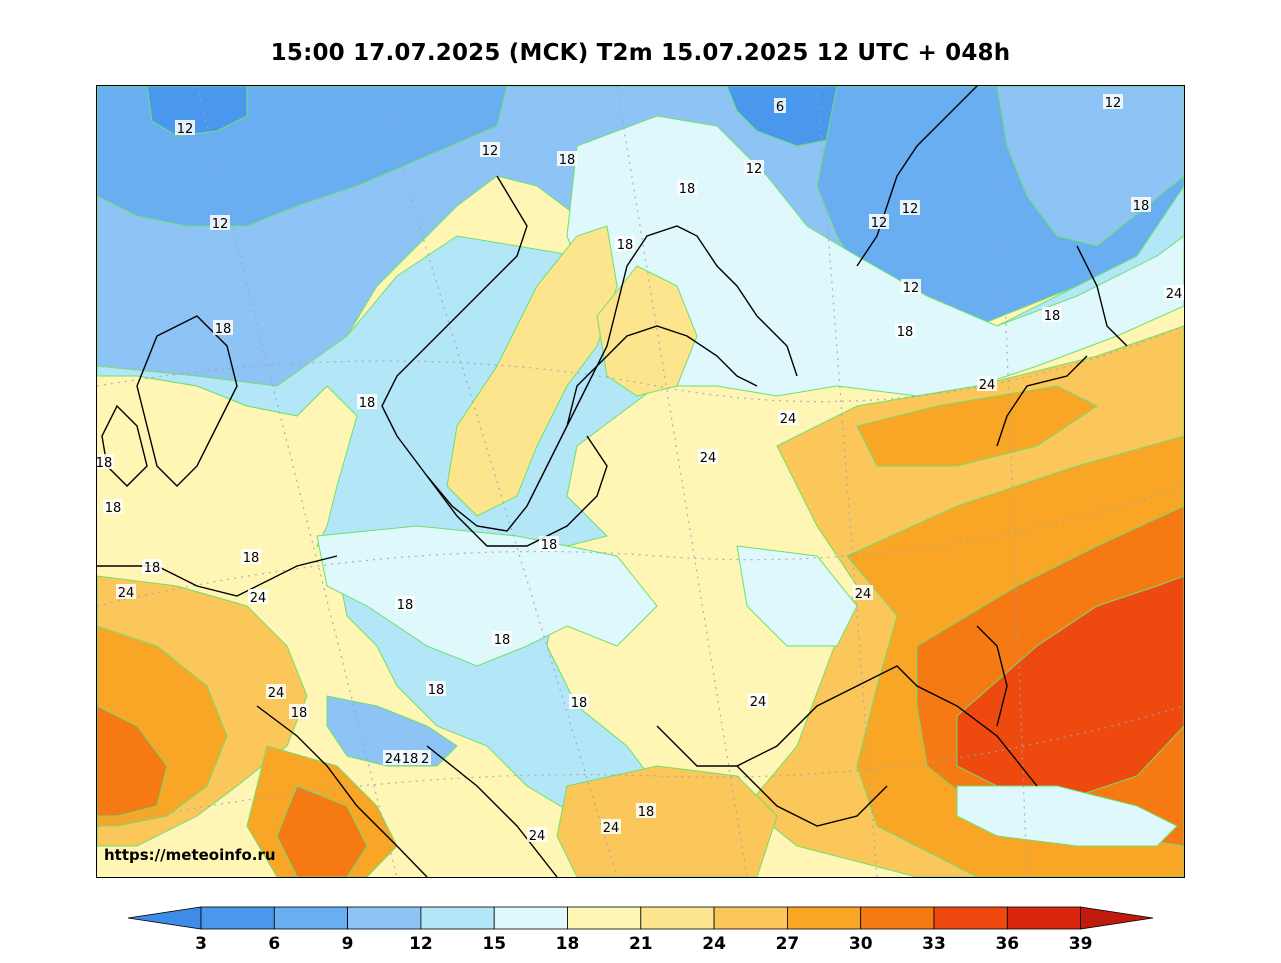 This screenshot has height=963, width=1281. Describe the element at coordinates (788, 944) in the screenshot. I see `colorbar-tick-label: 27` at that location.